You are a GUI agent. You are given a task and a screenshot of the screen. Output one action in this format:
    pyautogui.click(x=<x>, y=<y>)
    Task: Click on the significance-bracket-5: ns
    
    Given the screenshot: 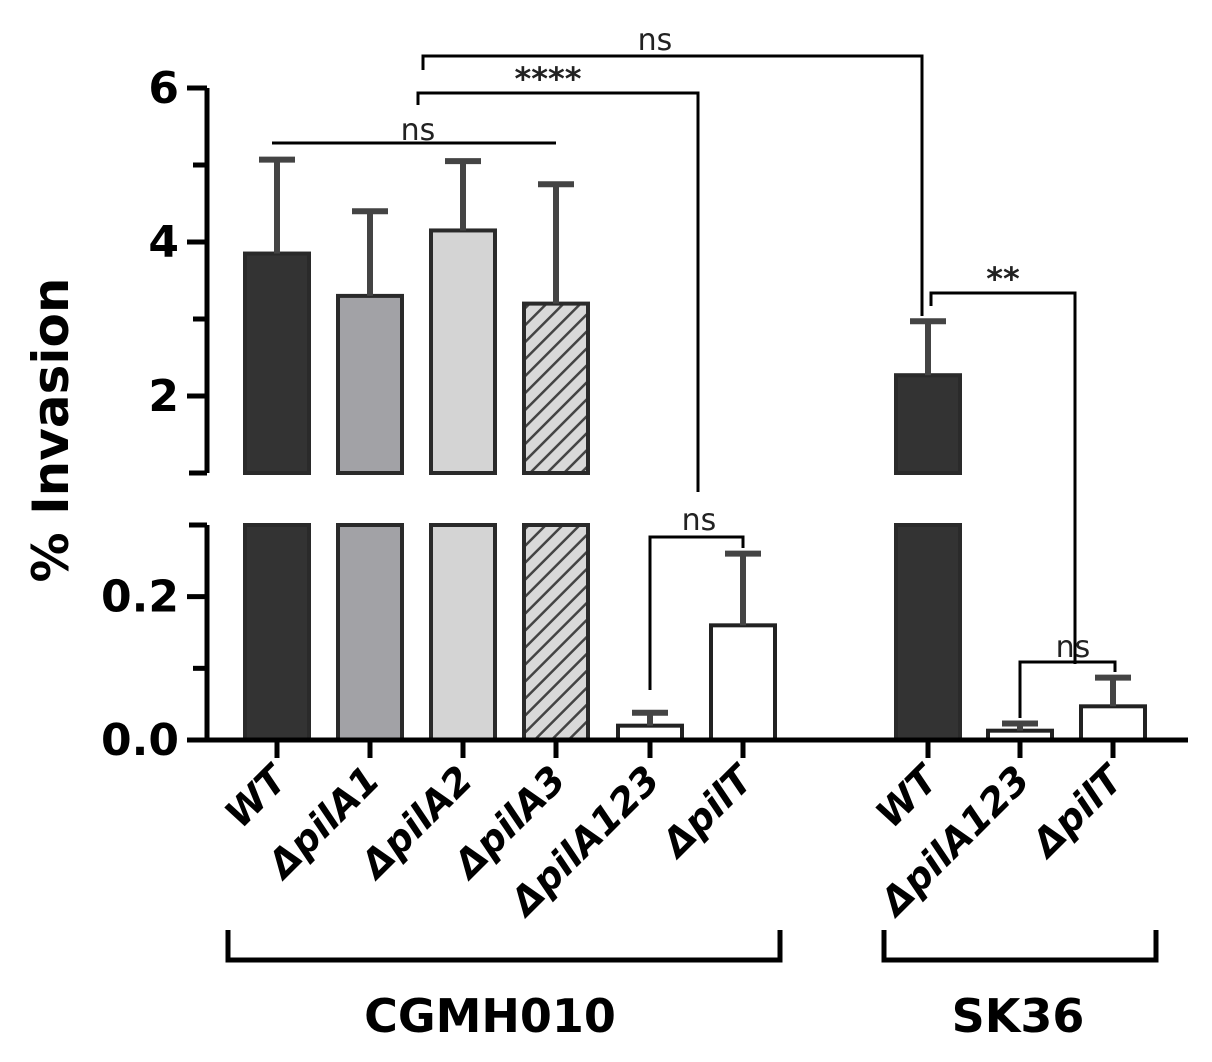 What is the action you would take?
    pyautogui.click(x=1067, y=674)
    